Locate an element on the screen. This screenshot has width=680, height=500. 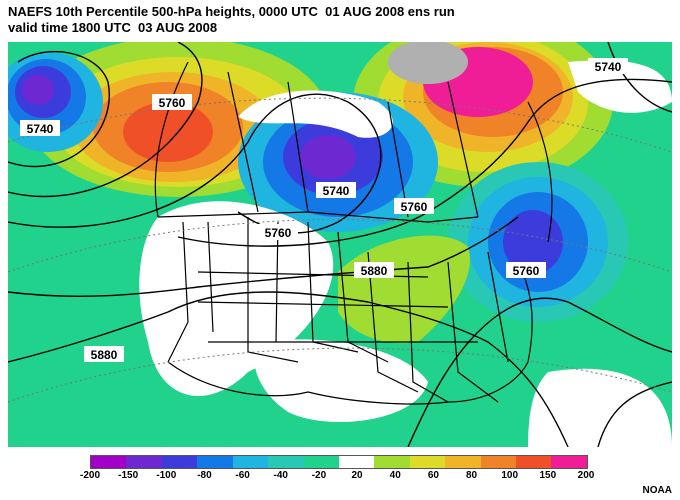
legend-tick-label: 100 is located at coordinates (510, 475).